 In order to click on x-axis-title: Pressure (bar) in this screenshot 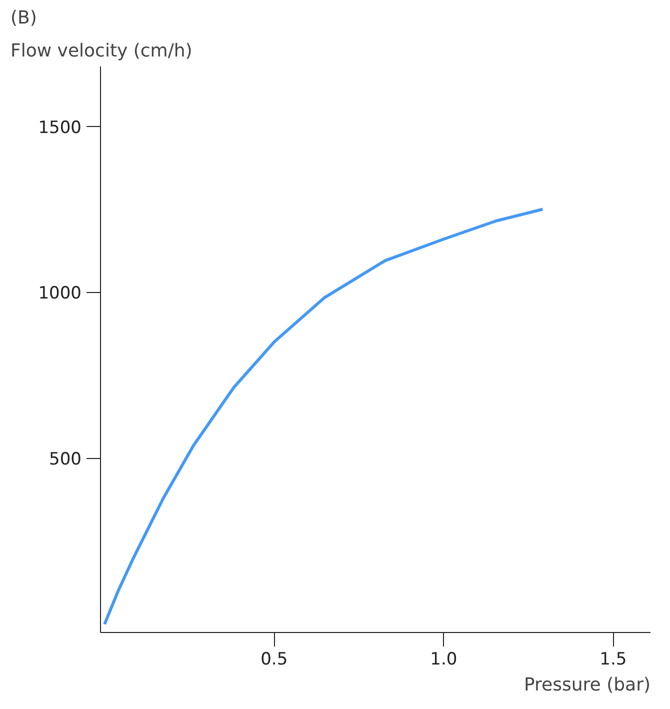, I will do `click(587, 685)`.